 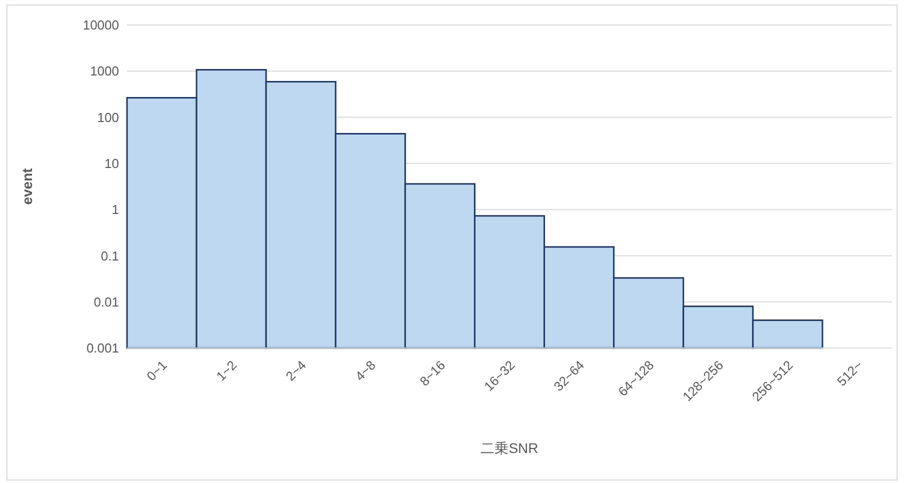 I want to click on y-tick-label: 0.1, so click(x=109, y=256).